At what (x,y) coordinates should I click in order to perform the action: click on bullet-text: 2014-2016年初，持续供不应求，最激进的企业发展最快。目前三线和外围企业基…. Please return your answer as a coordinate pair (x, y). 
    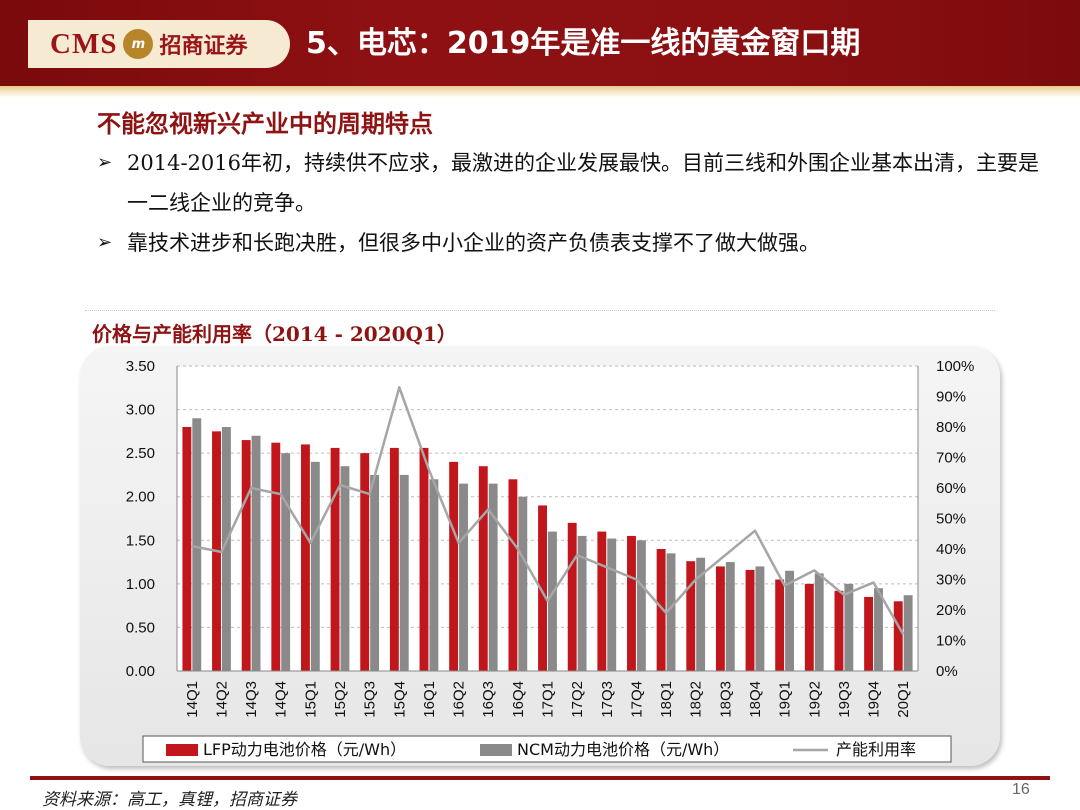
    Looking at the image, I should click on (583, 183).